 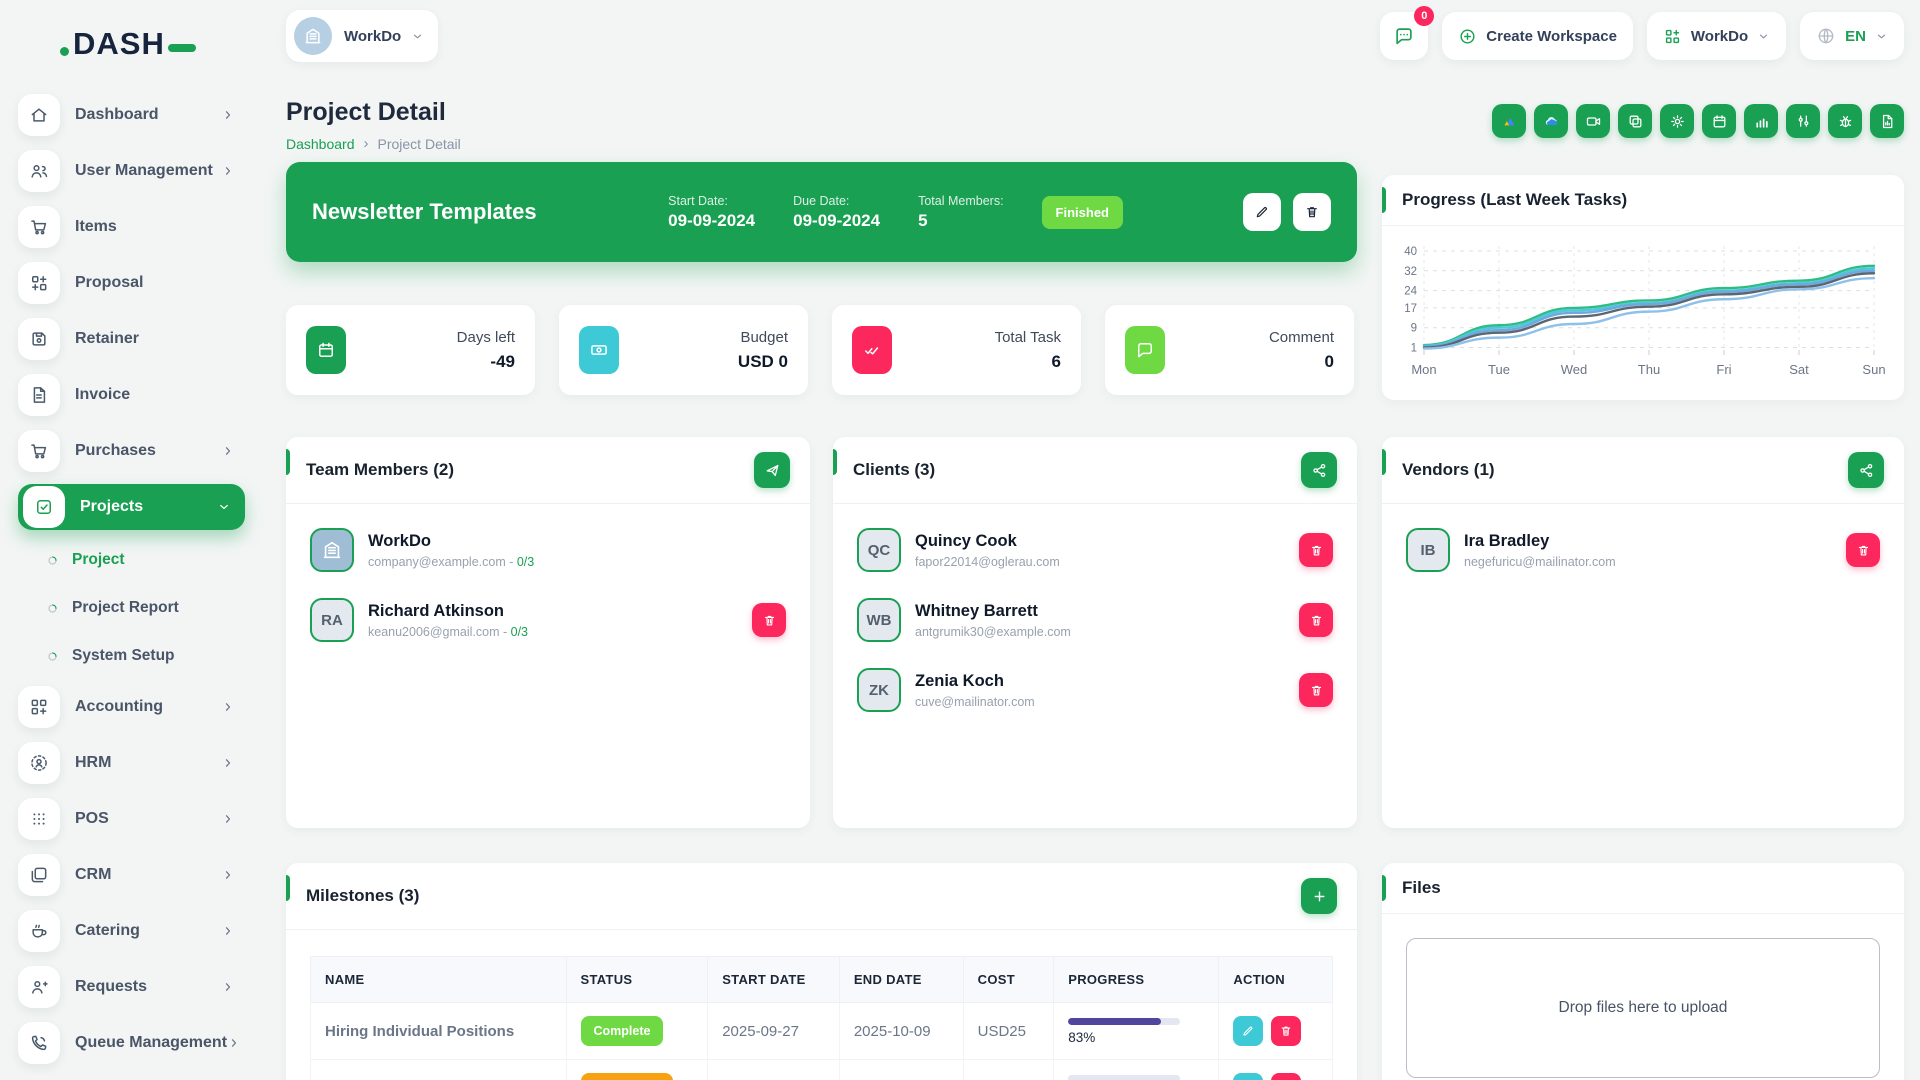 I want to click on column-header-cost: COST, so click(x=1008, y=979).